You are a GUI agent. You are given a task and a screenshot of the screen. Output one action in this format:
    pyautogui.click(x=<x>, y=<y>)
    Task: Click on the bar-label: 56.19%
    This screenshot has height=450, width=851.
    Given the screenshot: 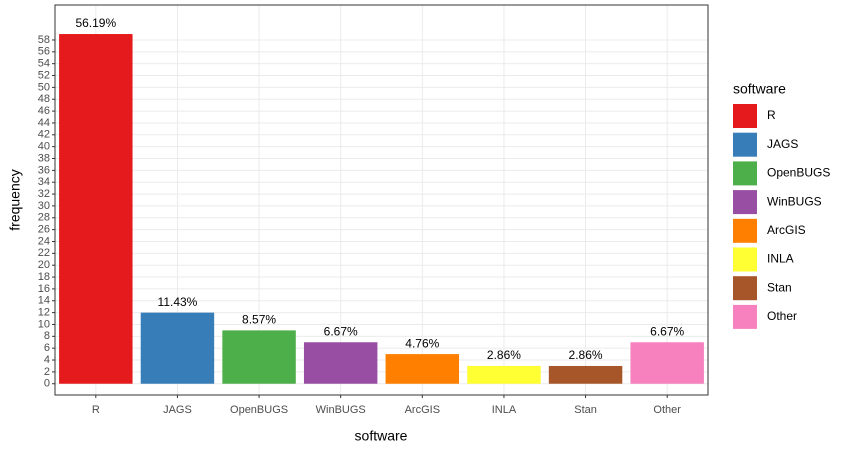 What is the action you would take?
    pyautogui.click(x=95, y=23)
    